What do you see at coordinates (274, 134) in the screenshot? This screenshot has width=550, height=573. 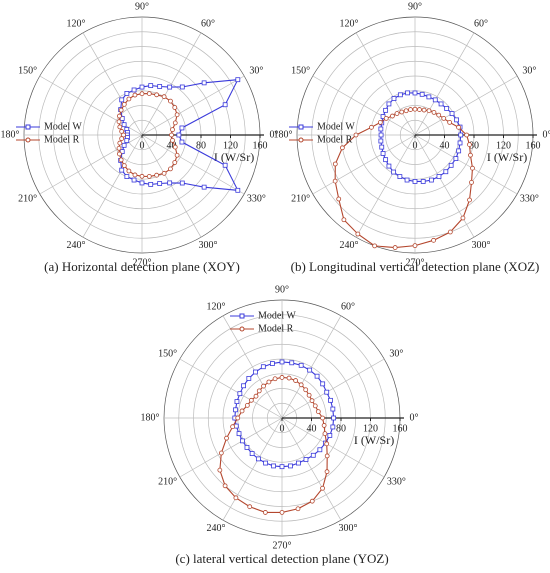 I see `theta-tick-label: 0°` at bounding box center [274, 134].